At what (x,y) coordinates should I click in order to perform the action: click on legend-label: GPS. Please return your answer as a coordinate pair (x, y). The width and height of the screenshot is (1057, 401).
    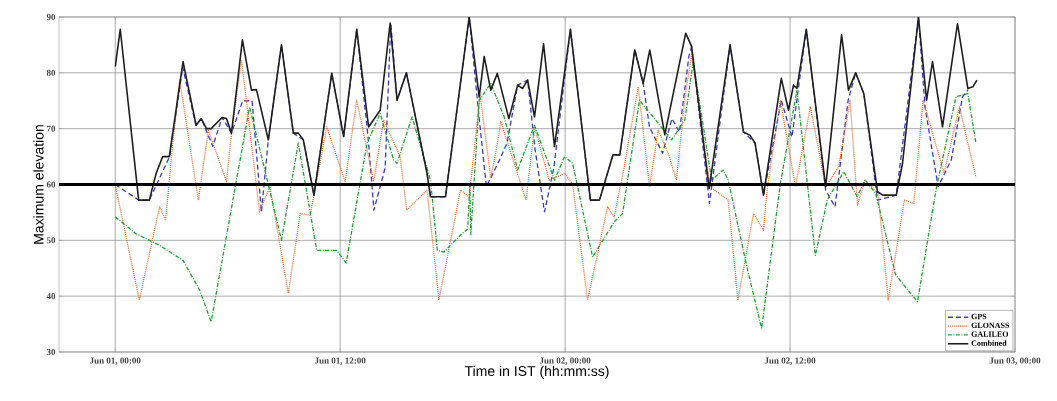
    Looking at the image, I should click on (979, 316).